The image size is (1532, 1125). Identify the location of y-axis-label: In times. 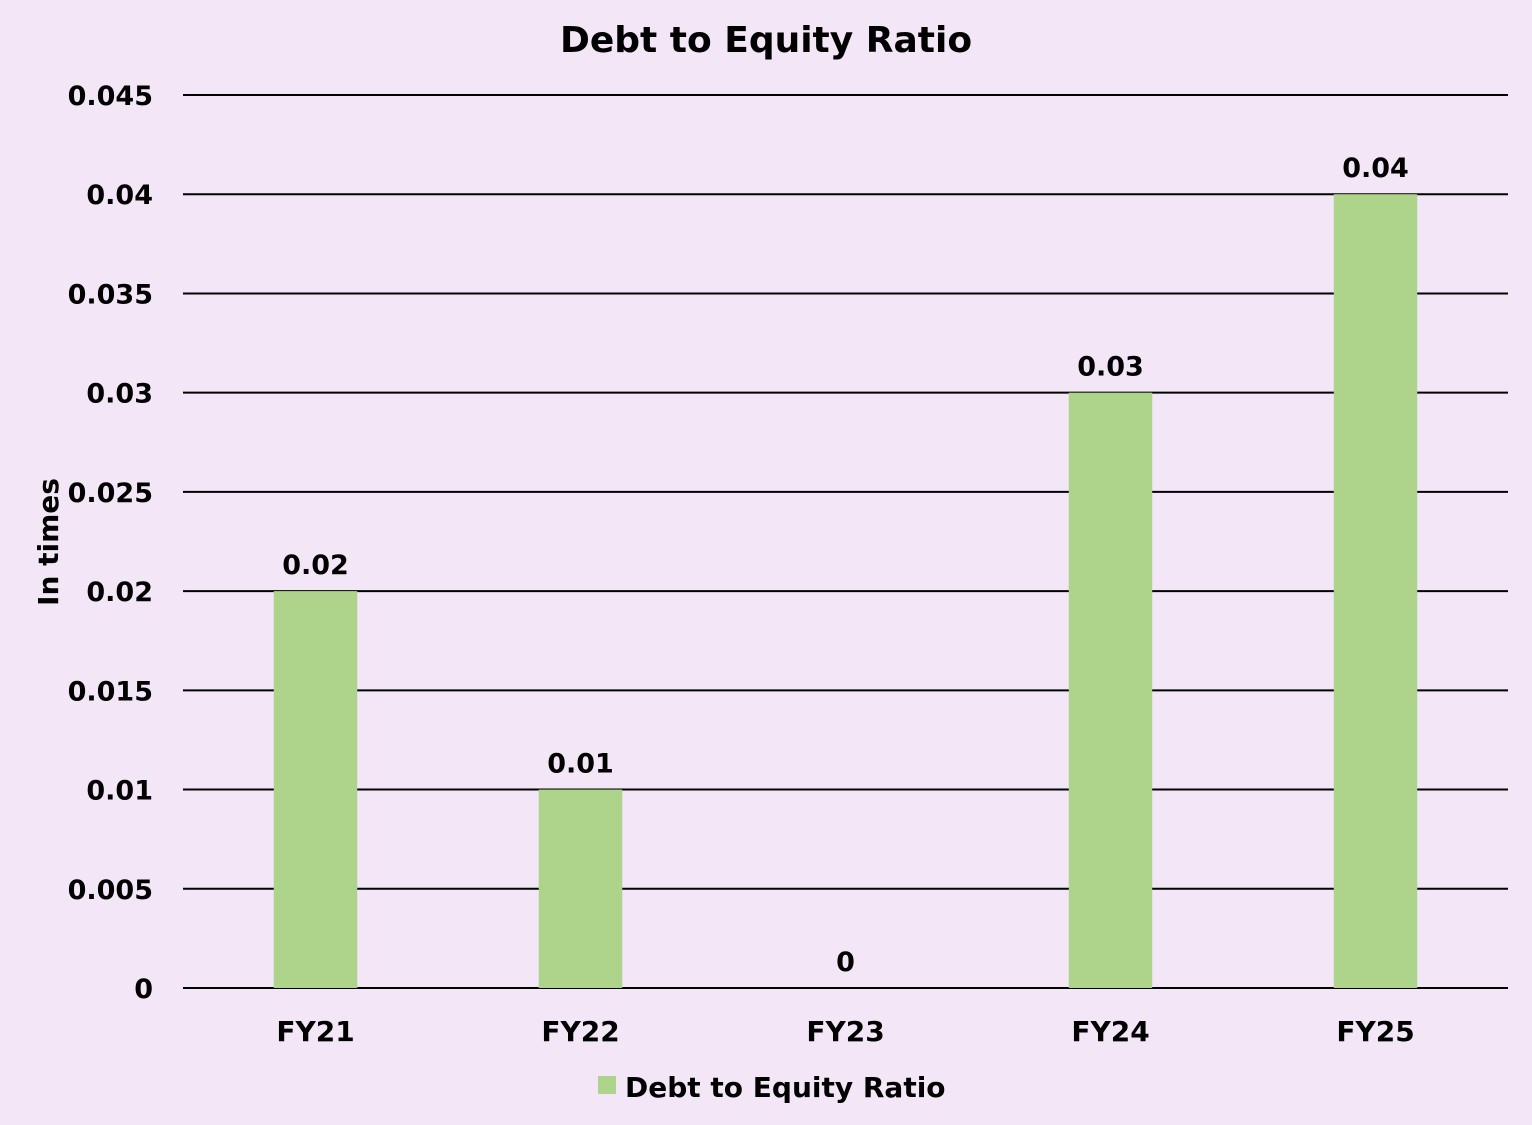
(48, 542).